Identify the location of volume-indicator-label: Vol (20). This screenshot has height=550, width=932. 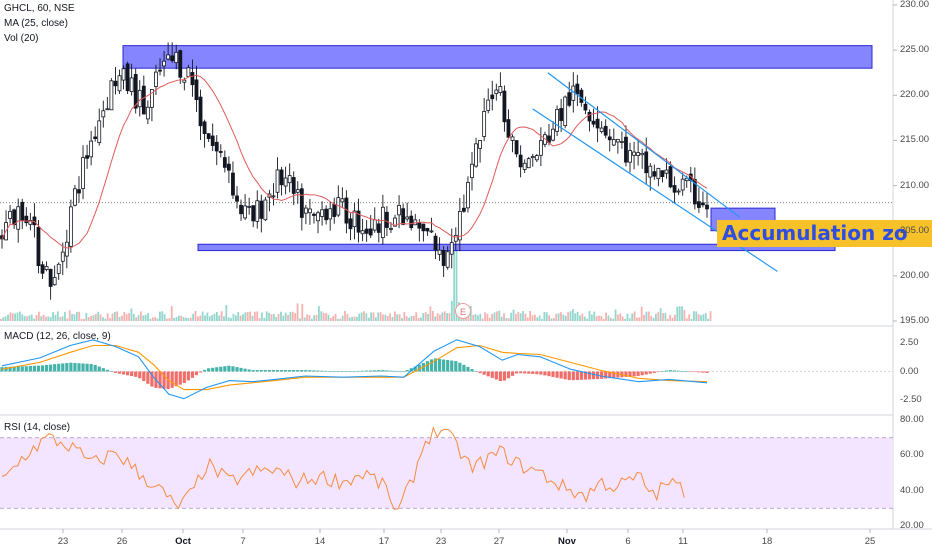
(21, 38).